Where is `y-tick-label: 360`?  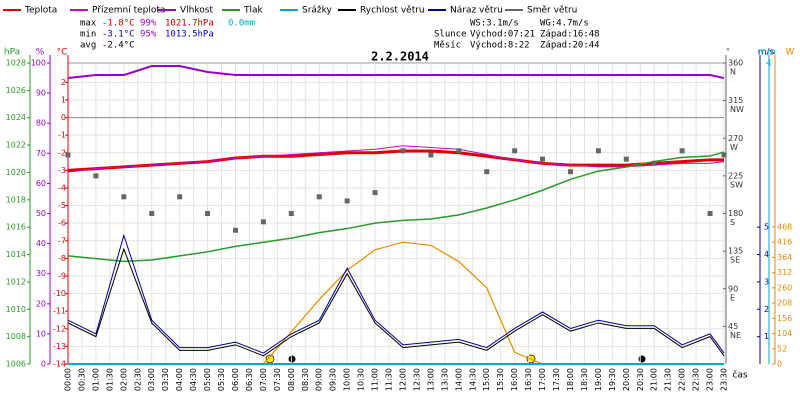 y-tick-label: 360 is located at coordinates (735, 63).